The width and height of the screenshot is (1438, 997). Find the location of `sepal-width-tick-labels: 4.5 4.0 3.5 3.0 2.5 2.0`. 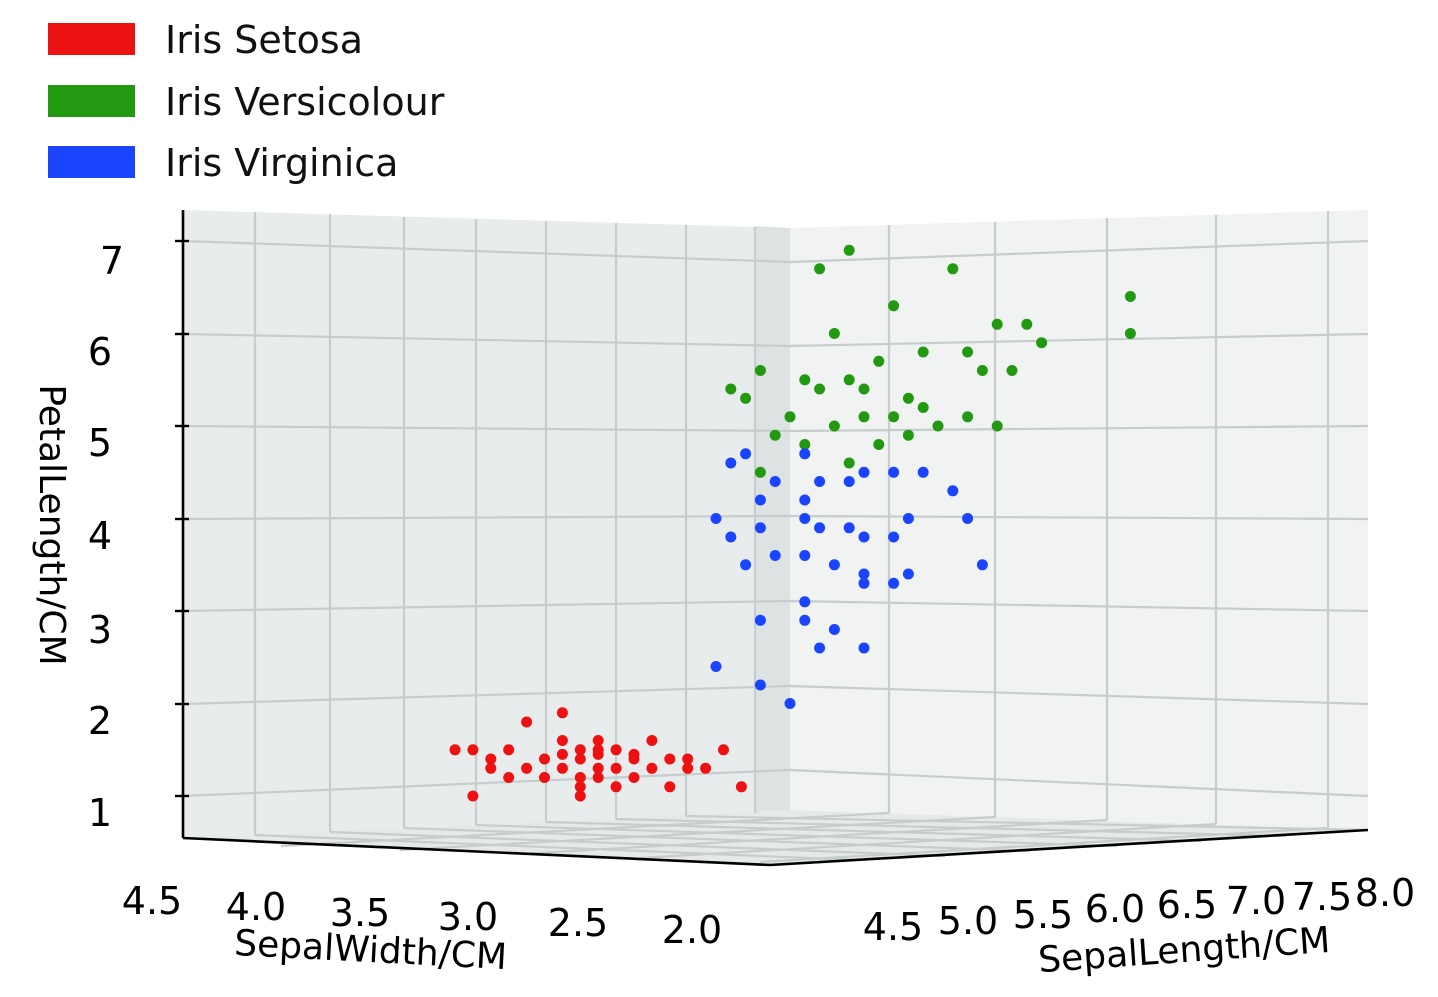

sepal-width-tick-labels: 4.5 4.0 3.5 3.0 2.5 2.0 is located at coordinates (422, 915).